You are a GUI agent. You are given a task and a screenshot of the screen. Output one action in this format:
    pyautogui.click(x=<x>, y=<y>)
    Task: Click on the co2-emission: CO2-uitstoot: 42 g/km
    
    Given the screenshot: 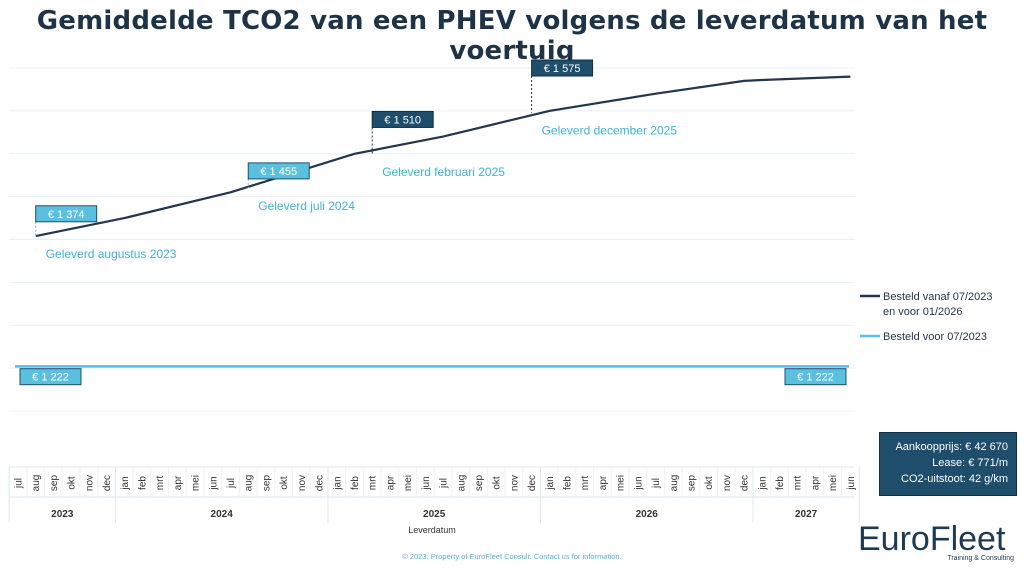 What is the action you would take?
    pyautogui.click(x=954, y=479)
    